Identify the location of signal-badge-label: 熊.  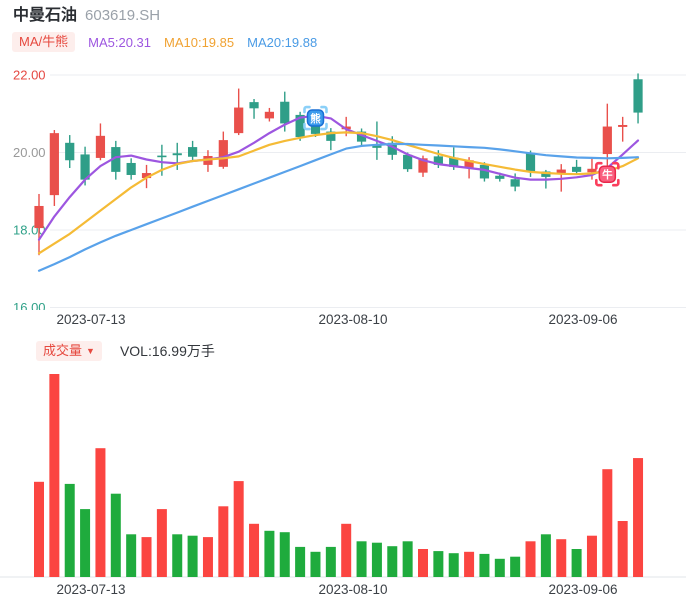
(315, 118).